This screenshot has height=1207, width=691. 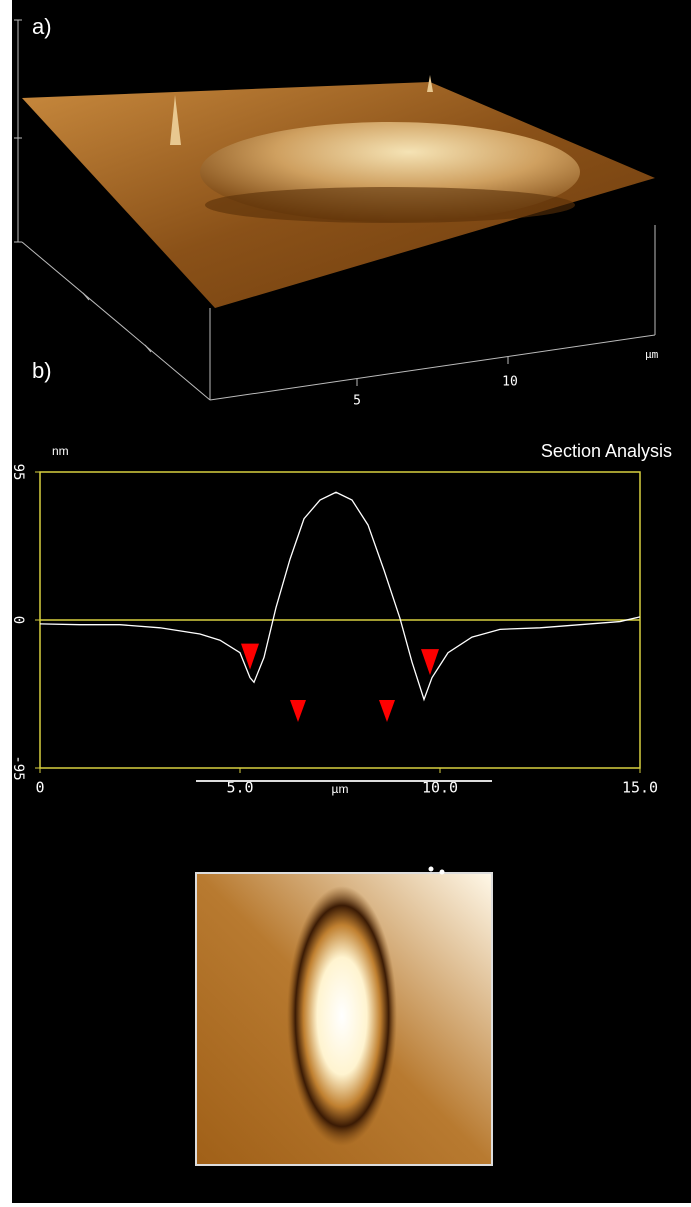 I want to click on y-tick-label: 95, so click(x=18, y=472).